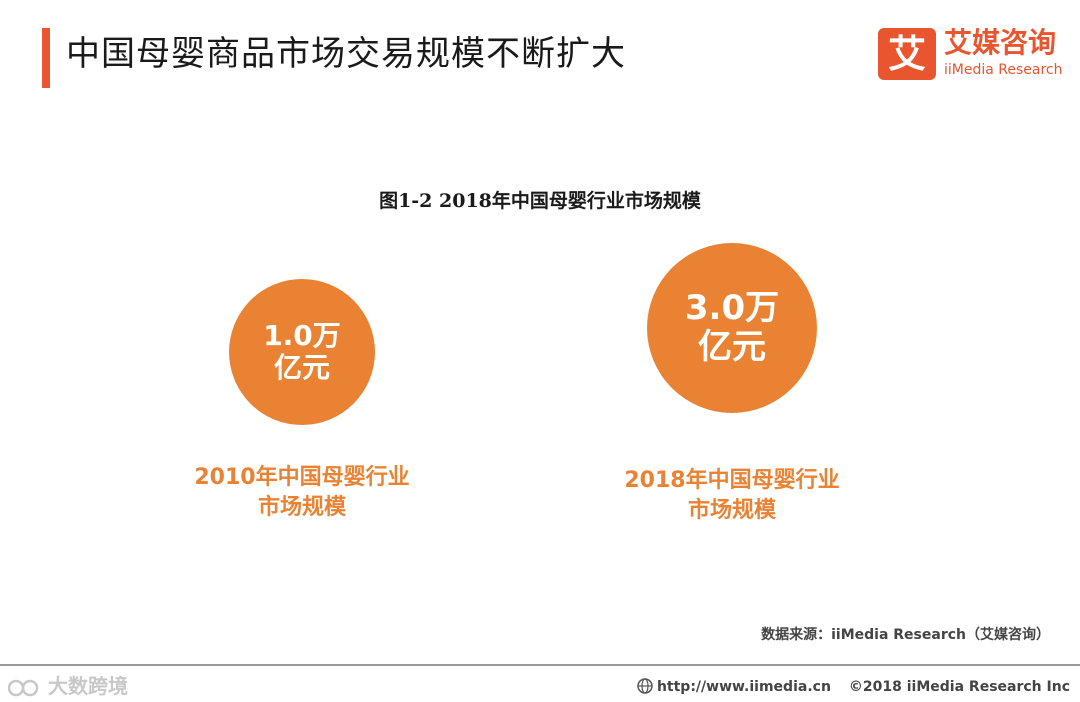 The width and height of the screenshot is (1080, 702). What do you see at coordinates (732, 496) in the screenshot?
I see `caption-2018: 2018年中国母婴行业 市场规模` at bounding box center [732, 496].